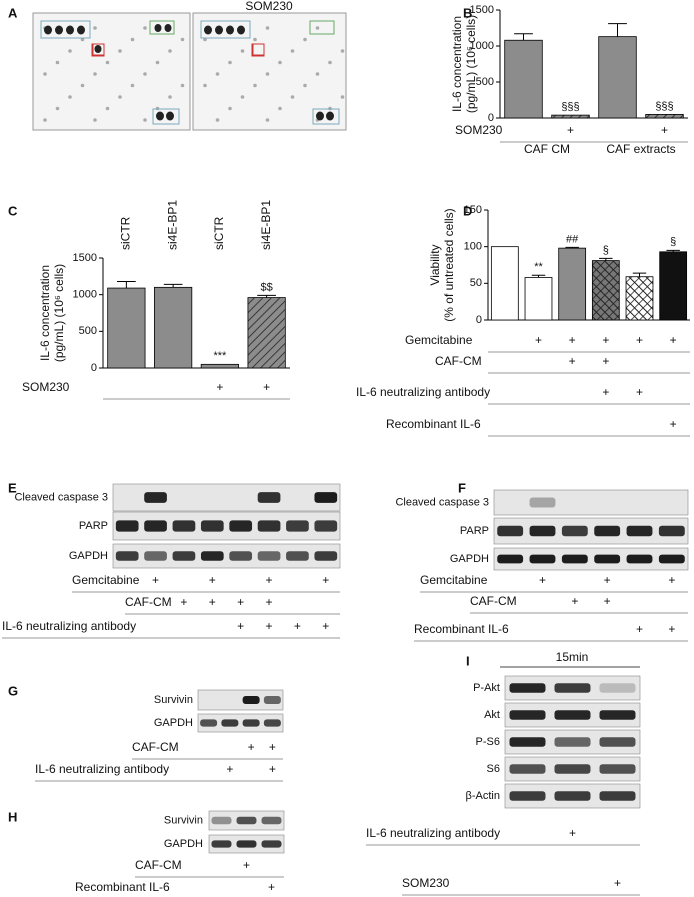 The image size is (694, 897). What do you see at coordinates (538, 267) in the screenshot?
I see `significance-label: **` at bounding box center [538, 267].